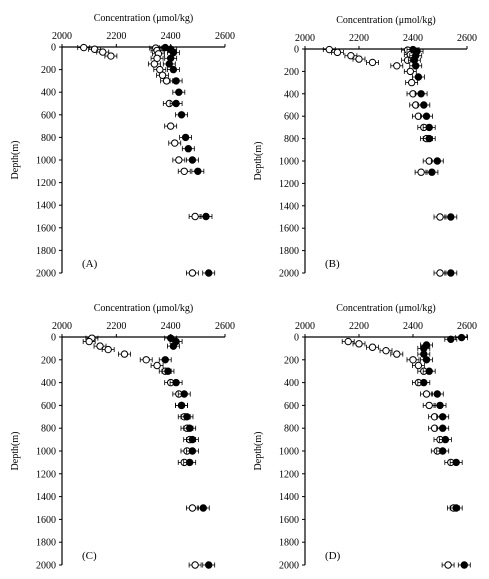 The width and height of the screenshot is (489, 579). What do you see at coordinates (46, 543) in the screenshot?
I see `y-tick-label: 1800` at bounding box center [46, 543].